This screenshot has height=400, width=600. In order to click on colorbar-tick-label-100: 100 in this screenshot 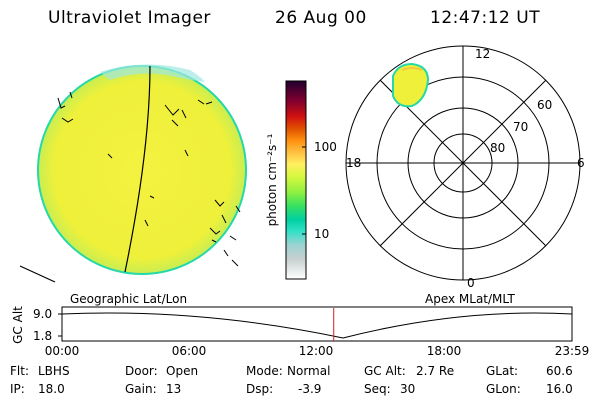, I will do `click(325, 147)`.